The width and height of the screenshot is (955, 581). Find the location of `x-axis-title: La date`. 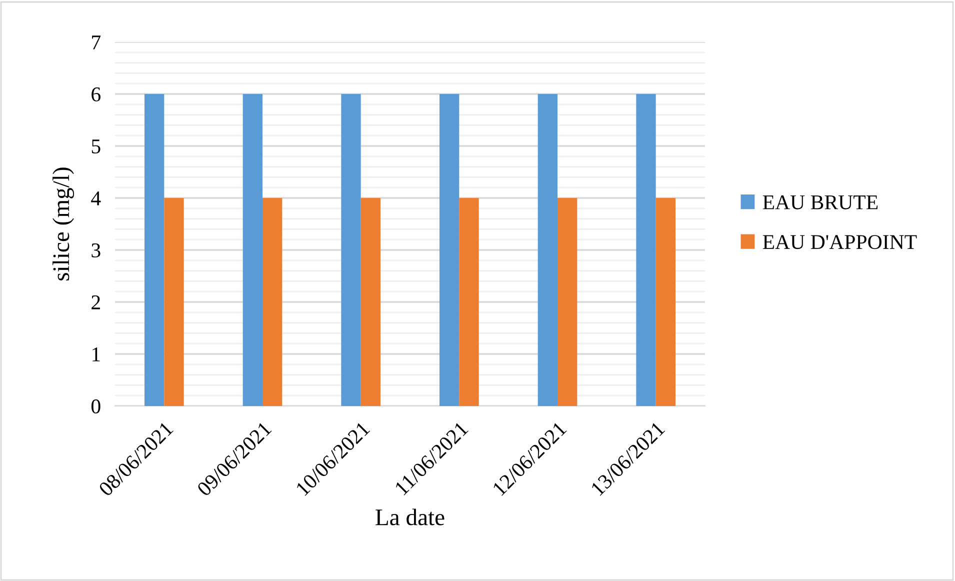

x-axis-title: La date is located at coordinates (410, 517).